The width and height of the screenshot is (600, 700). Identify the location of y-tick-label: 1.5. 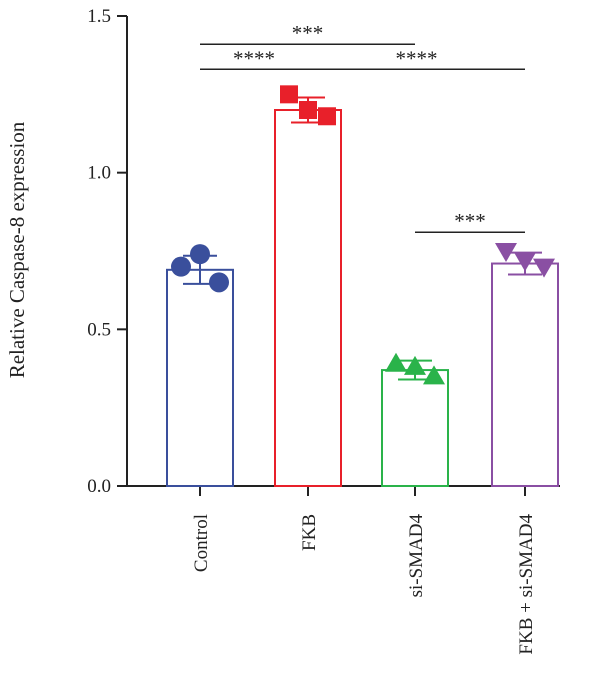
(99, 16).